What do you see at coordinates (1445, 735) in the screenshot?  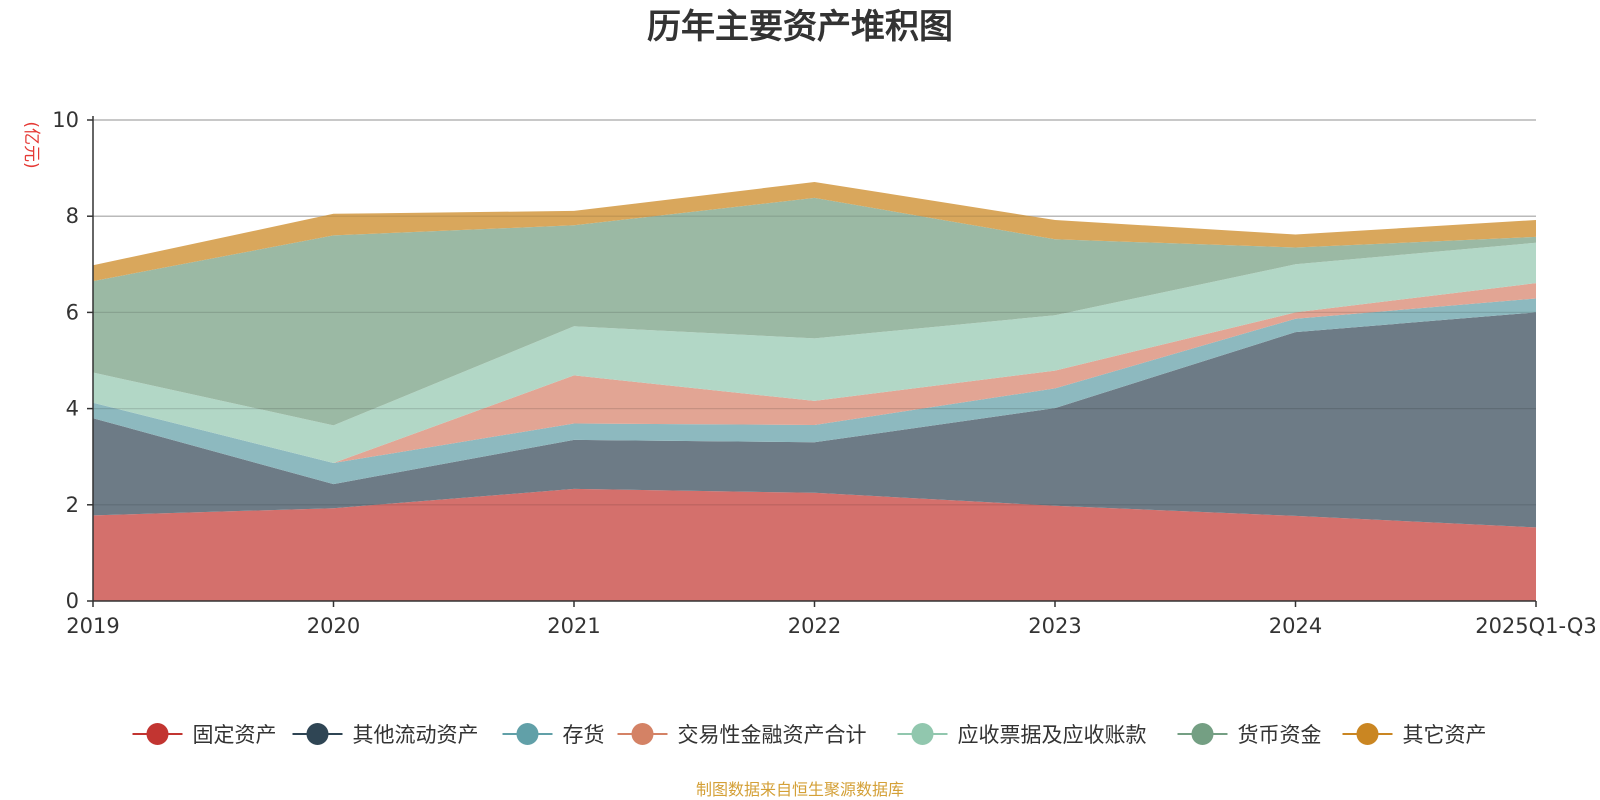 I see `legend-label: 其它资产` at bounding box center [1445, 735].